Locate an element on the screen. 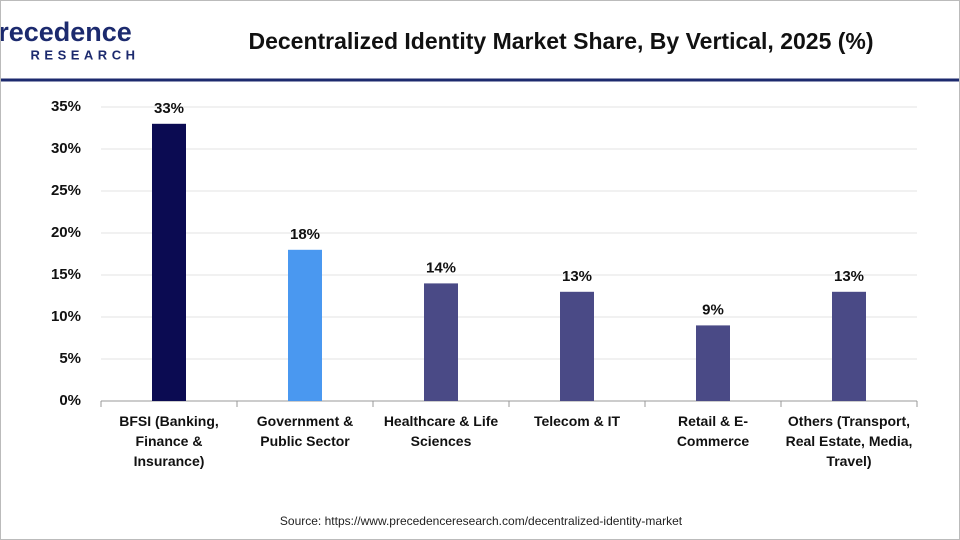  value-label: 14% is located at coordinates (441, 267).